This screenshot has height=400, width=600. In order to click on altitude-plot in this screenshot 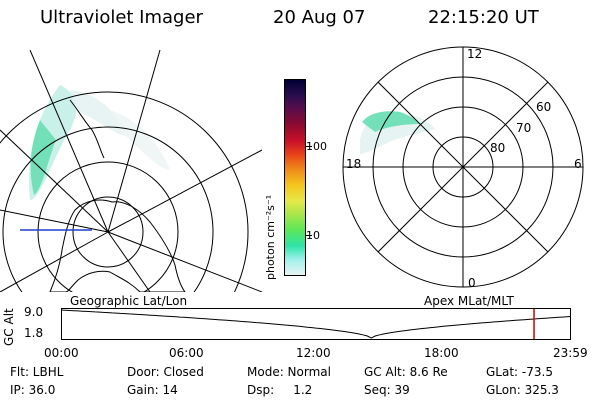, I will do `click(316, 324)`.